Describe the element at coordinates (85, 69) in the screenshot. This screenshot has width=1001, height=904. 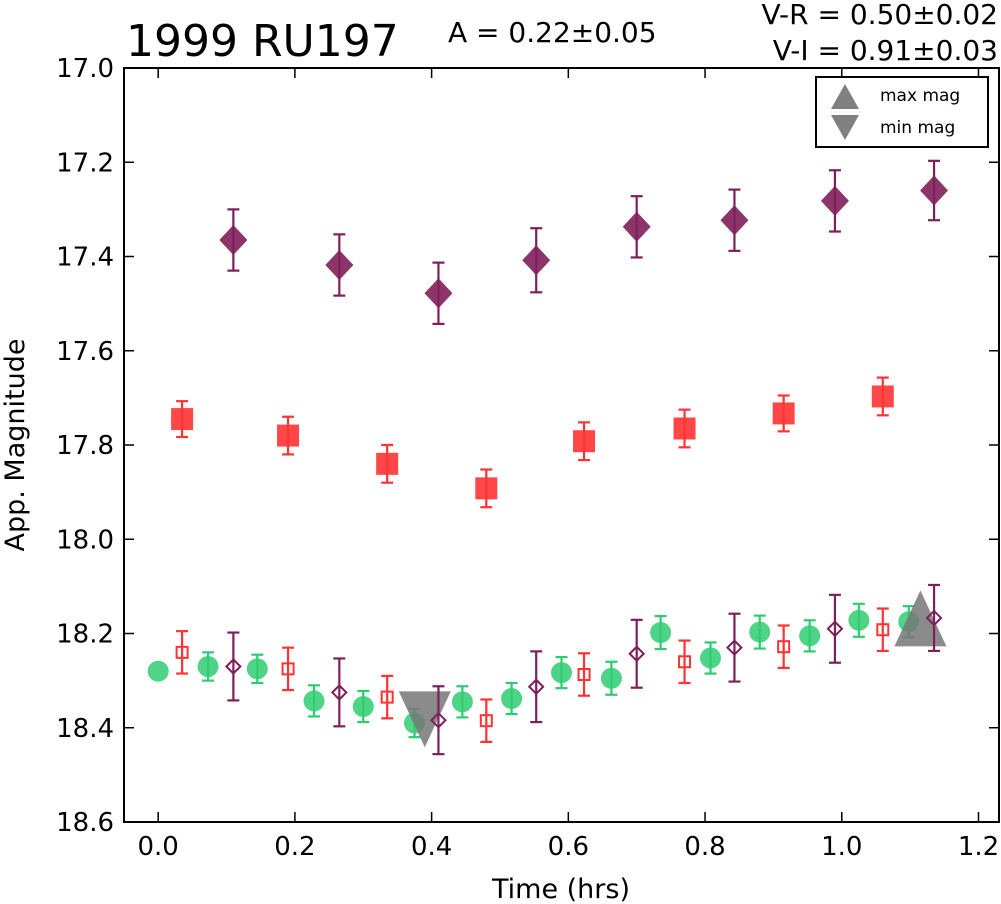
I see `y-tick-label: 17.0` at that location.